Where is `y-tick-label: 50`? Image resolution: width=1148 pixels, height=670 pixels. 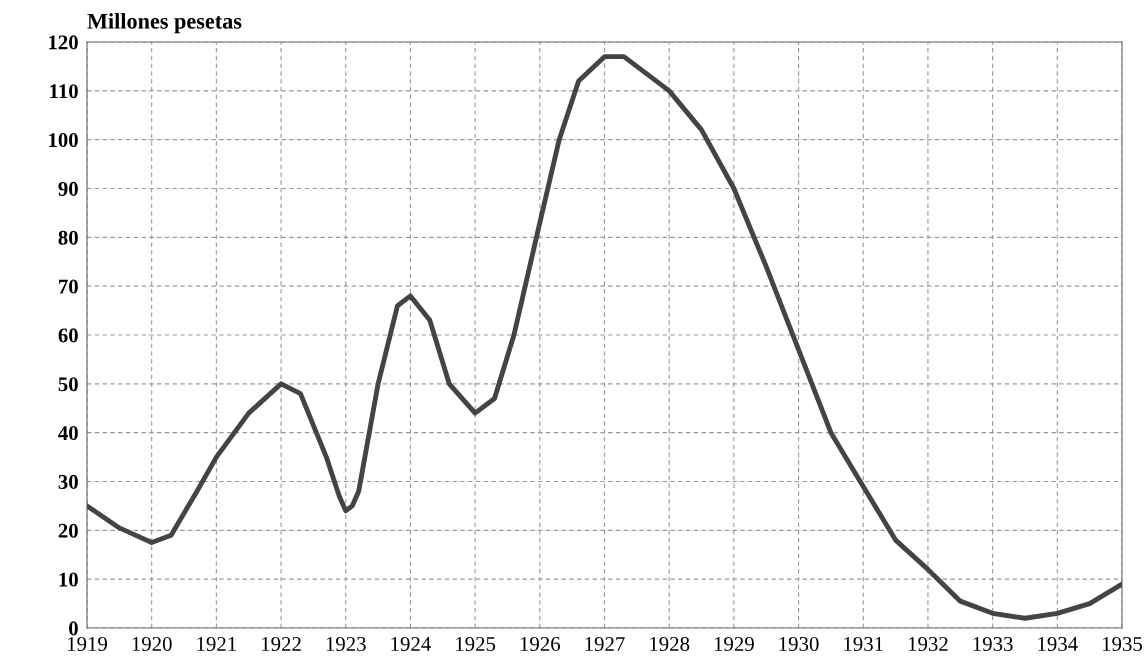
y-tick-label: 50 is located at coordinates (68, 384).